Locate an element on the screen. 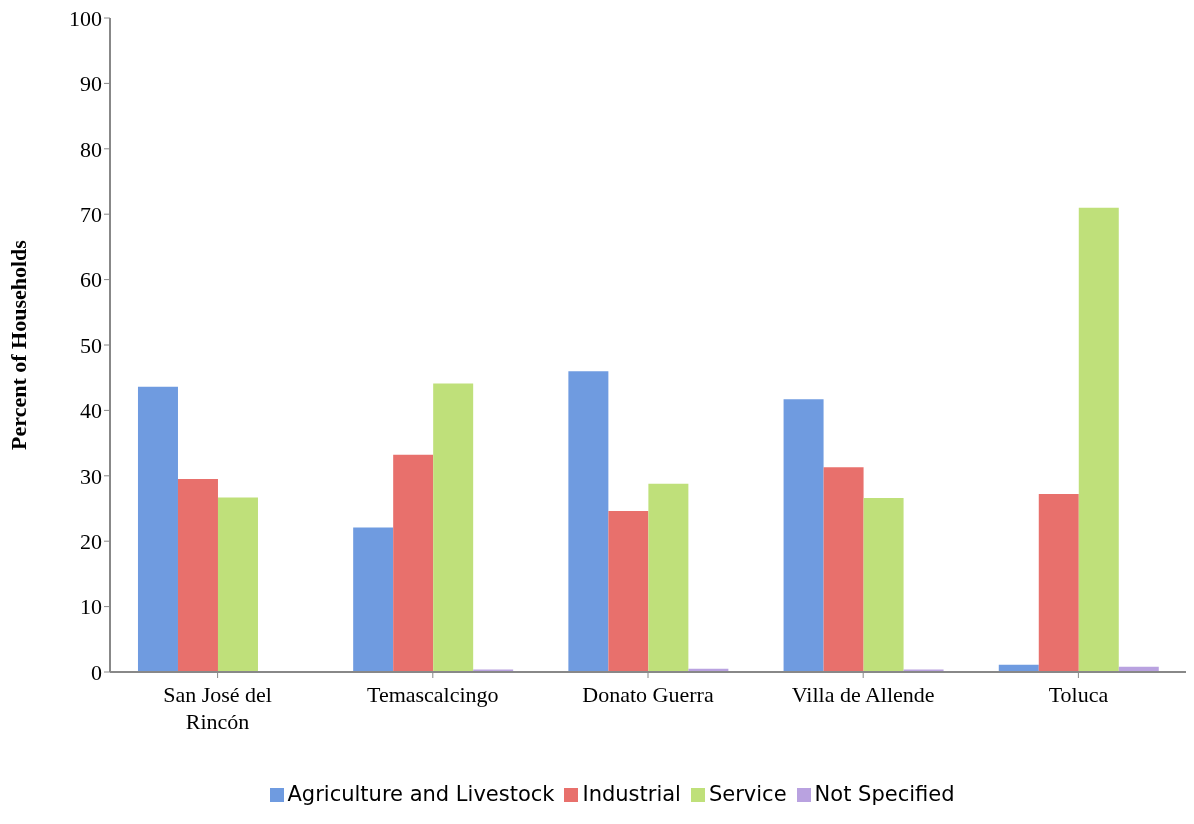 The height and width of the screenshot is (824, 1194). y-tick-label: 50 is located at coordinates (91, 345).